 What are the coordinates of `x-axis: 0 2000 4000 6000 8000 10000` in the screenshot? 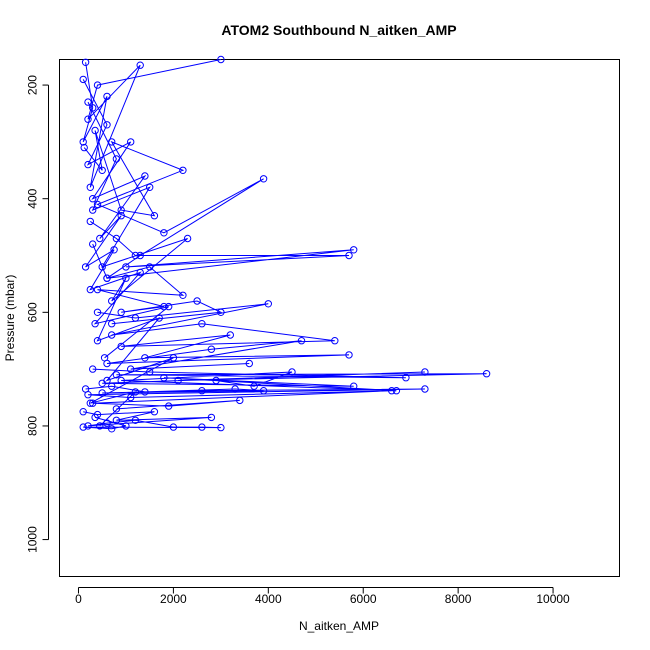 It's located at (322, 596).